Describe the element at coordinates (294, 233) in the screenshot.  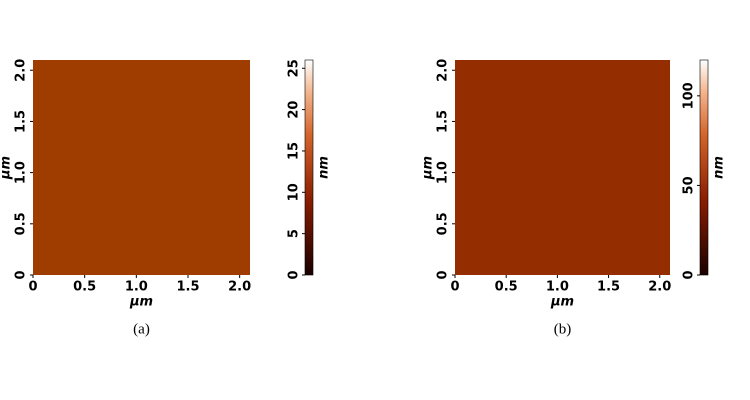
I see `colorbar-tick-label: 5` at that location.